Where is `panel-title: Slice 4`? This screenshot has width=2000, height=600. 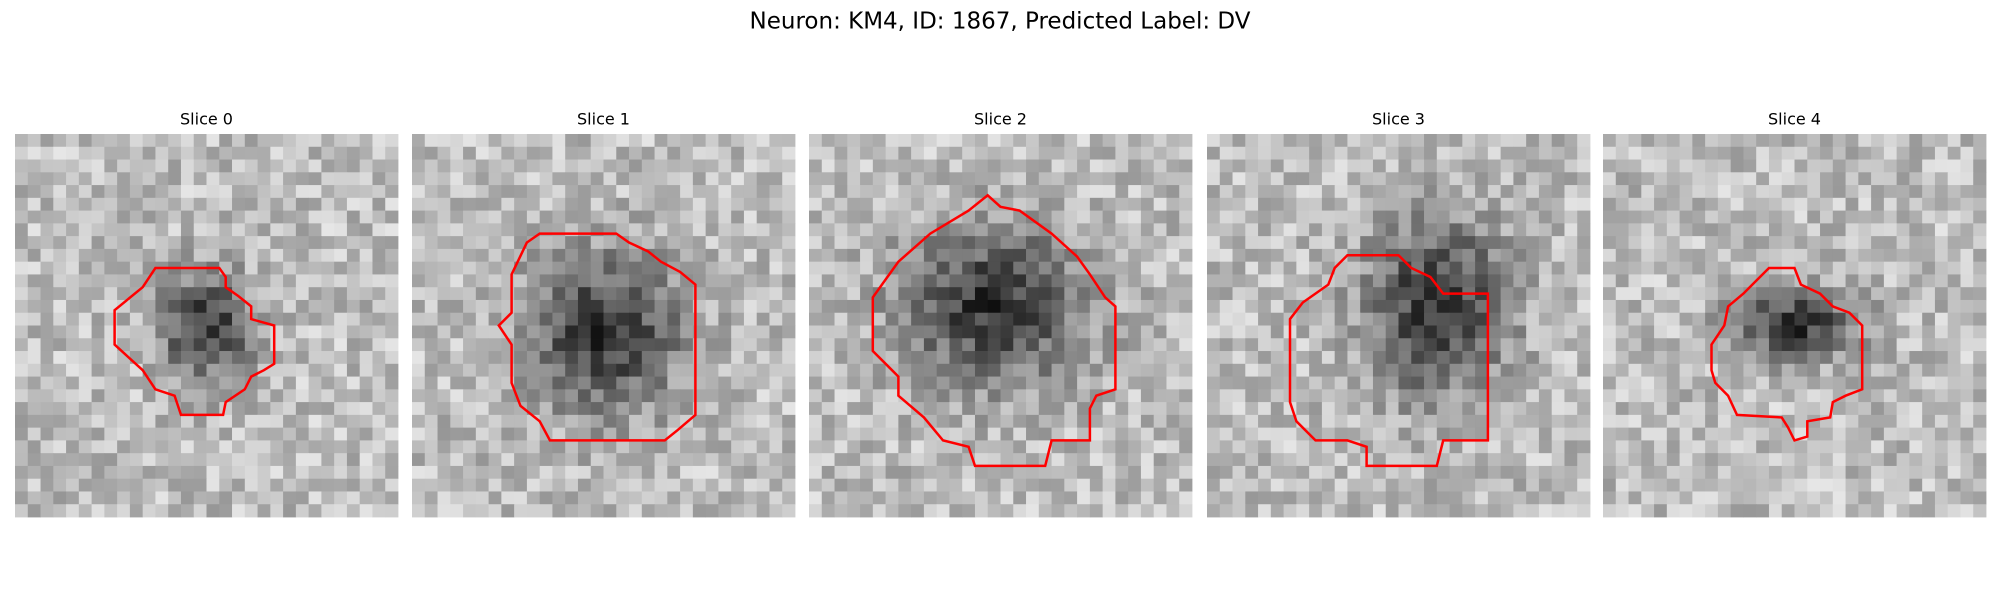 panel-title: Slice 4 is located at coordinates (1794, 119).